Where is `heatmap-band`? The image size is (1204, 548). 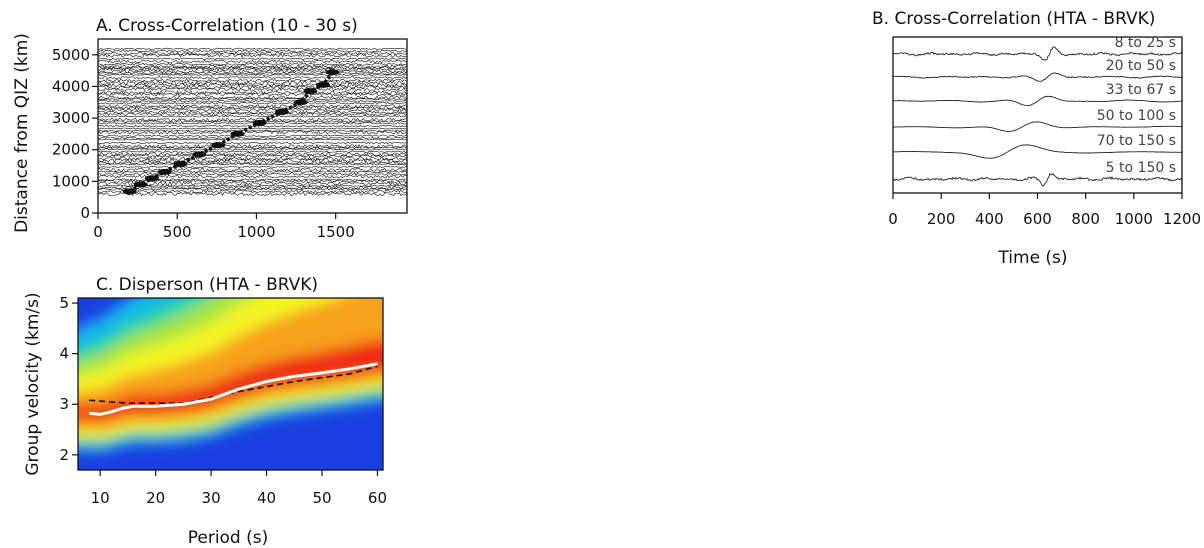
heatmap-band is located at coordinates (230, 380).